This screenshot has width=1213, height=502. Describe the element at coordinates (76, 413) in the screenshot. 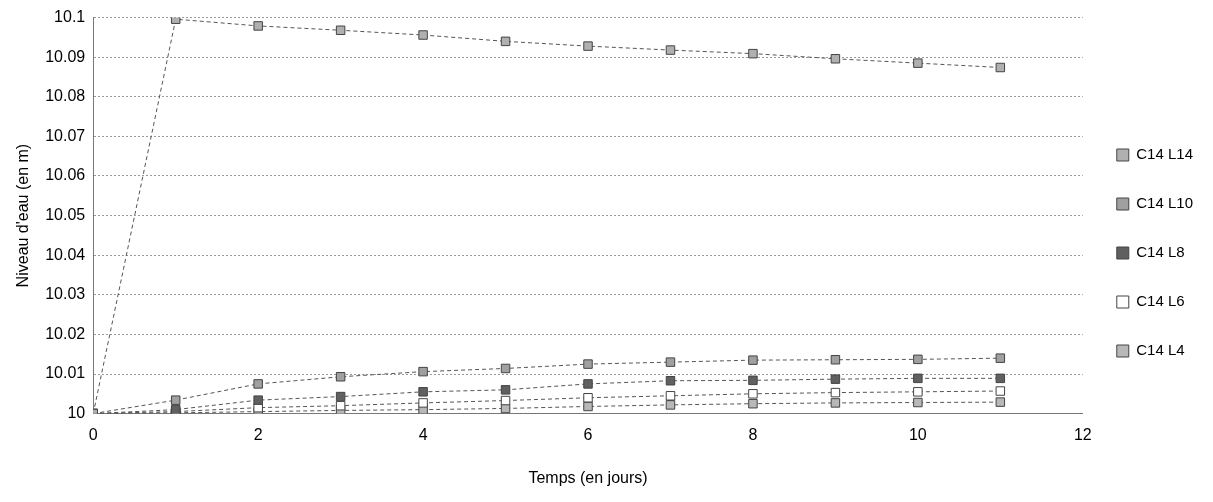

I see `y-tick-label: 10` at that location.